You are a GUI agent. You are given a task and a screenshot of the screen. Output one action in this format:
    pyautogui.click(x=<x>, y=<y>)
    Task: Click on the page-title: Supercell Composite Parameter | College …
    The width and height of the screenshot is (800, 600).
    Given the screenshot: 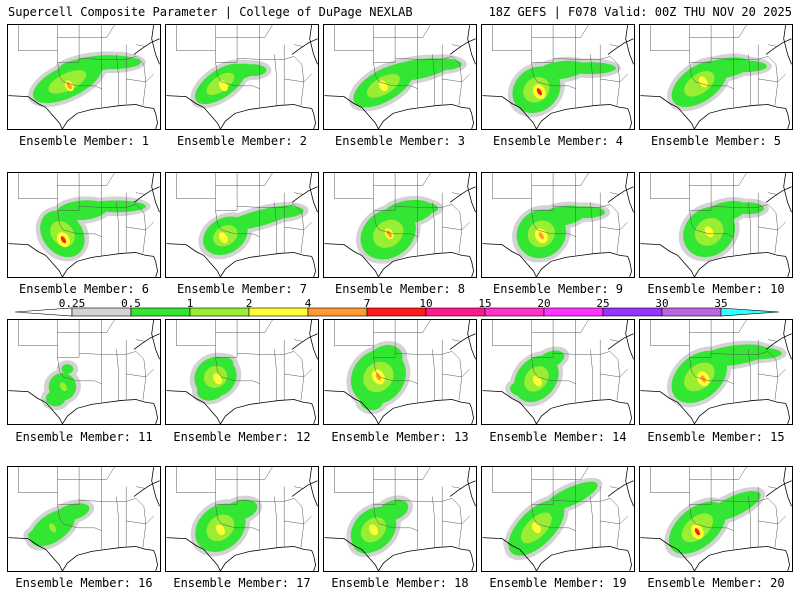 What is the action you would take?
    pyautogui.click(x=210, y=12)
    